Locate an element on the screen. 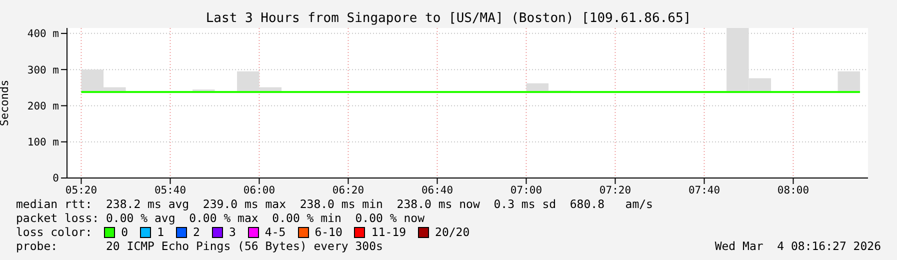 This screenshot has height=260, width=897. y-axis-title: Seconds is located at coordinates (5, 103).